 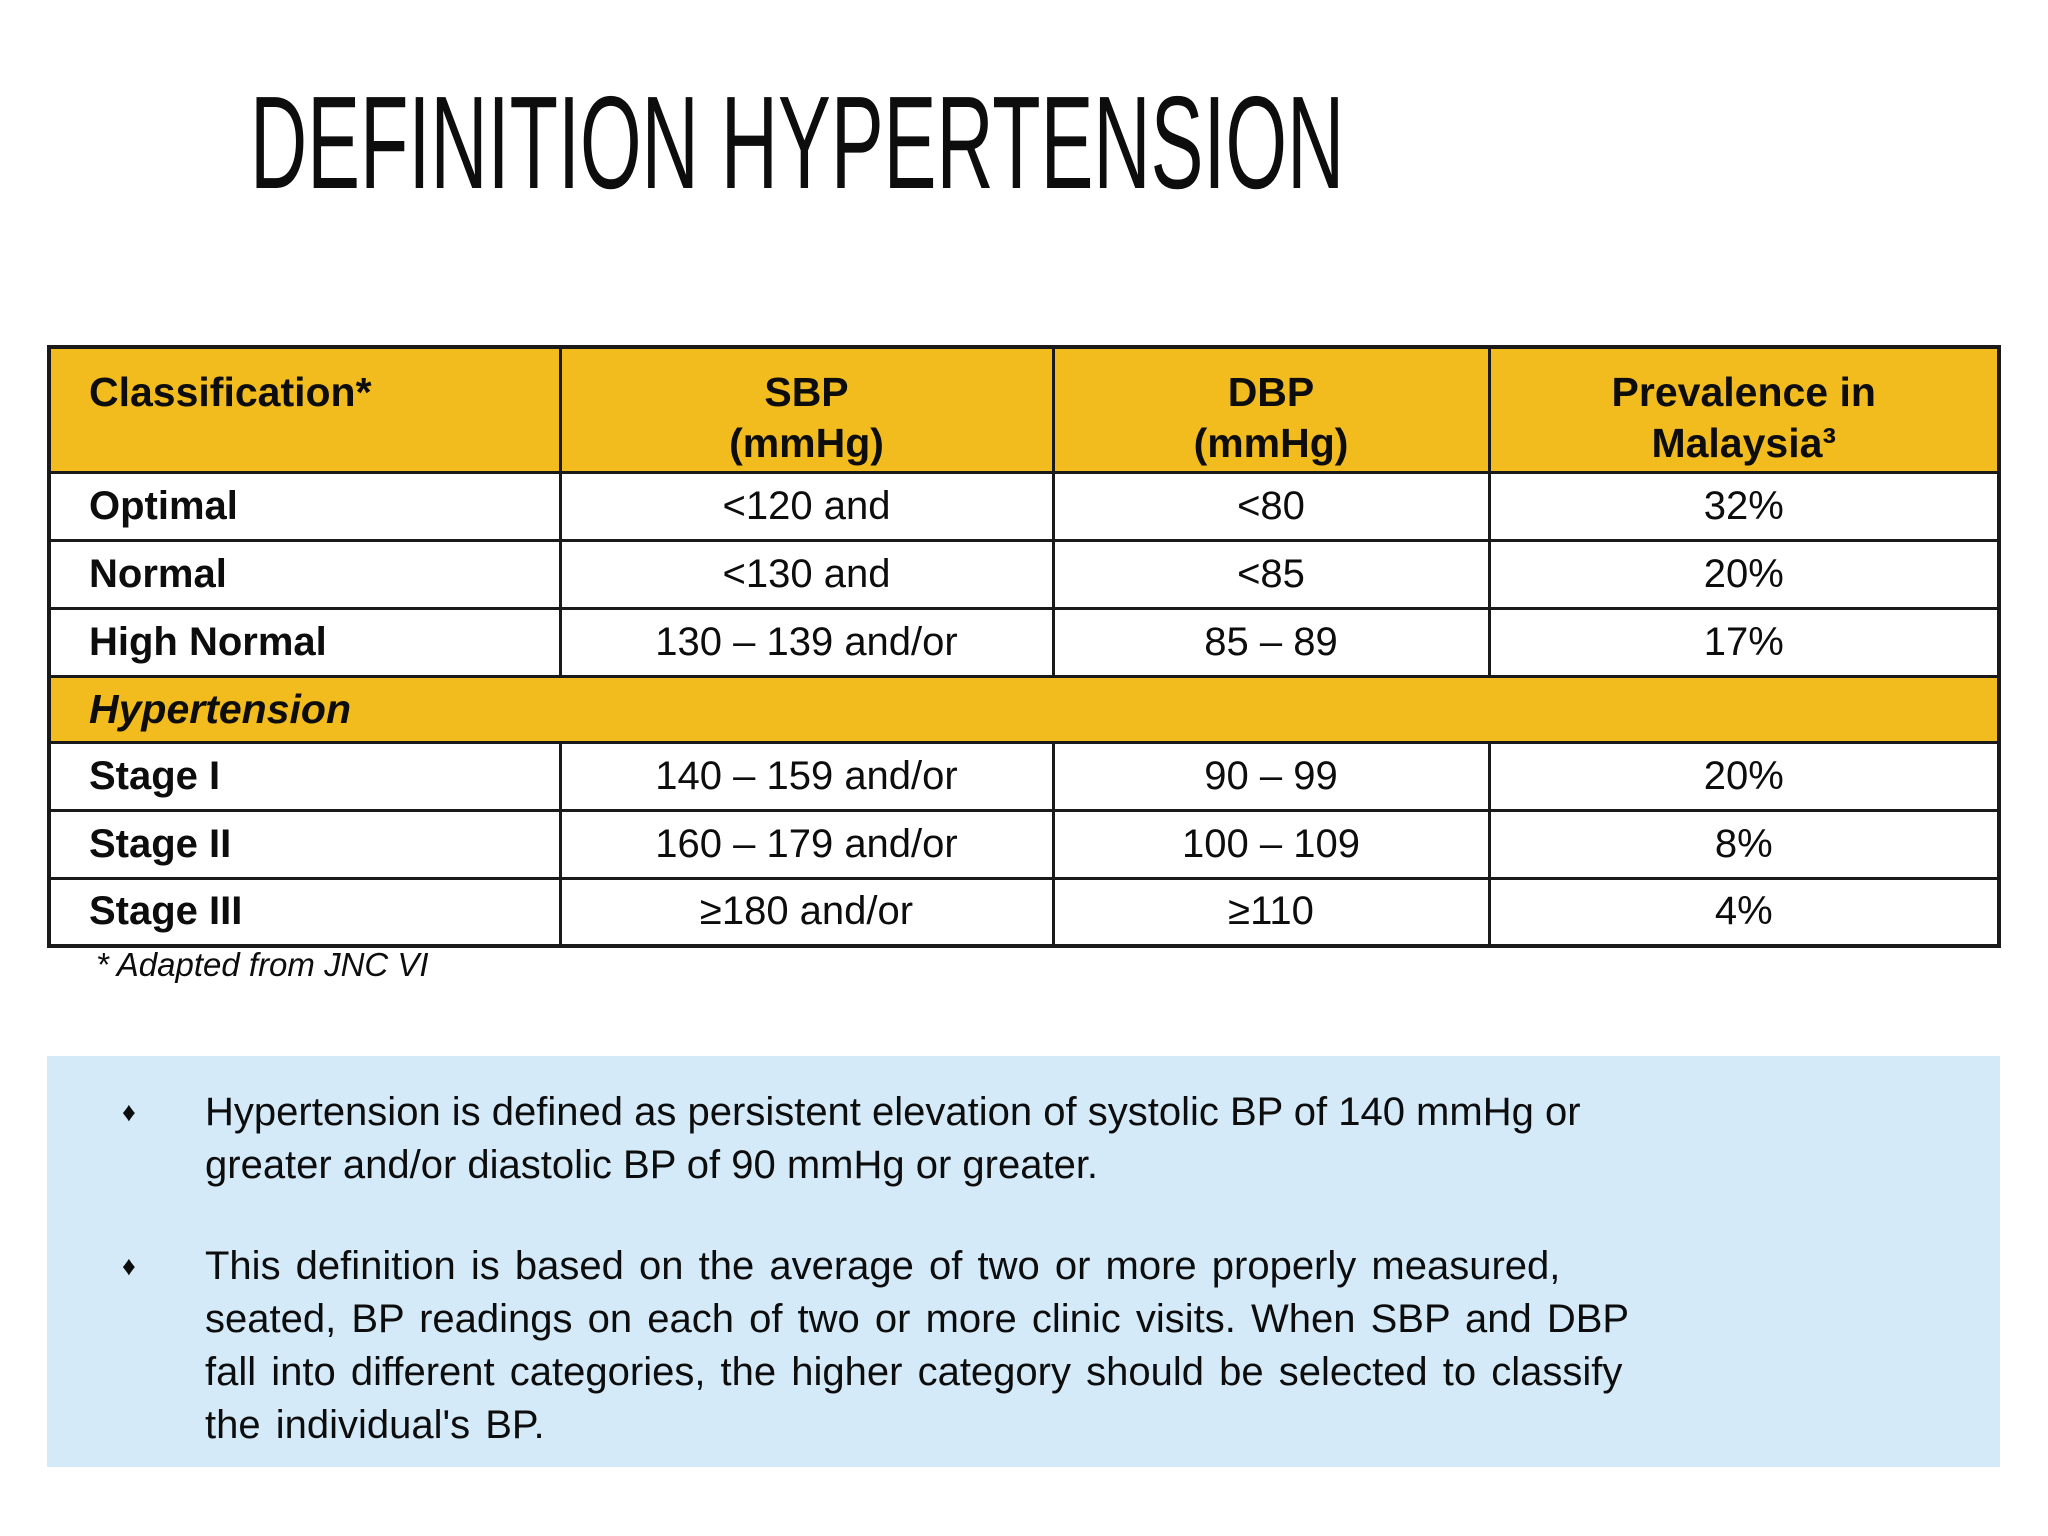 I want to click on cell-dbp: <85, so click(x=1271, y=574).